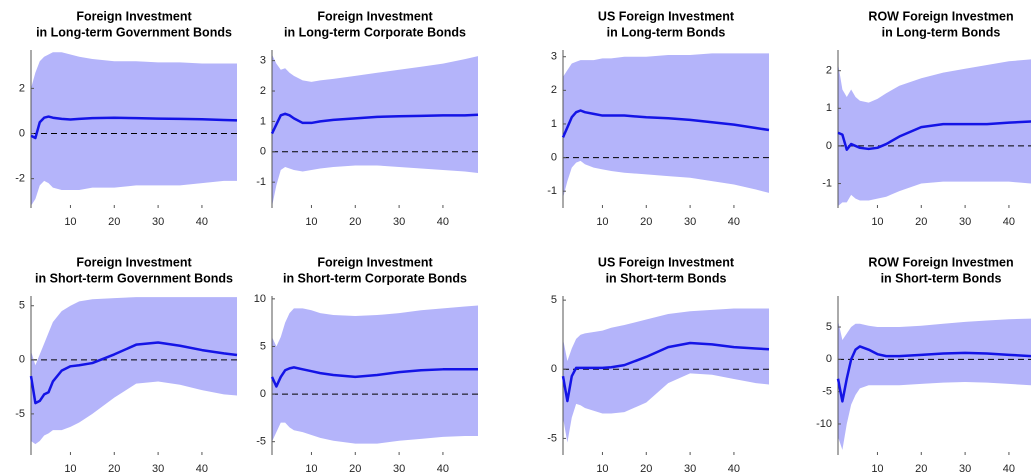 This screenshot has width=1031, height=475. I want to click on y-tick-label: -10, so click(824, 424).